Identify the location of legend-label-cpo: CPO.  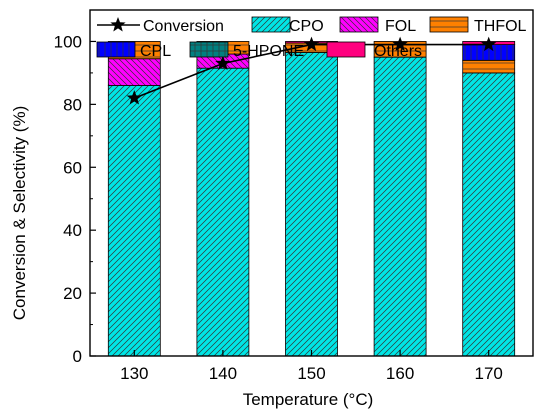
(306, 26).